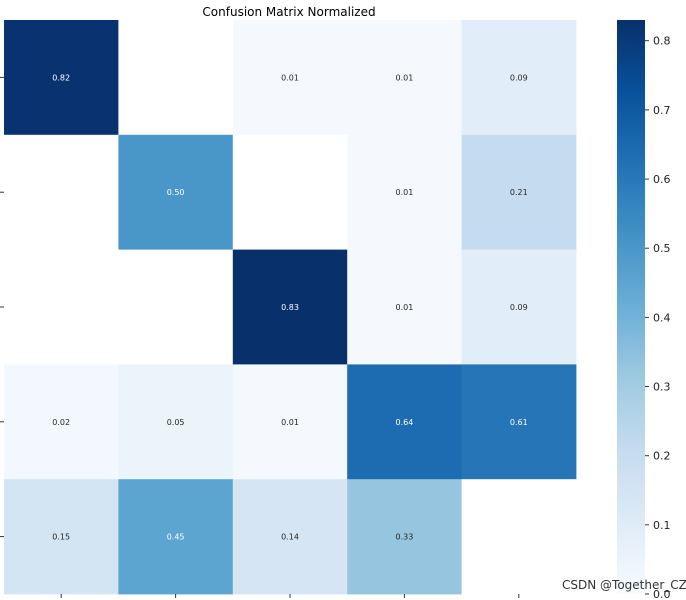  What do you see at coordinates (662, 387) in the screenshot?
I see `colorbar-tick-label: 0.3` at bounding box center [662, 387].